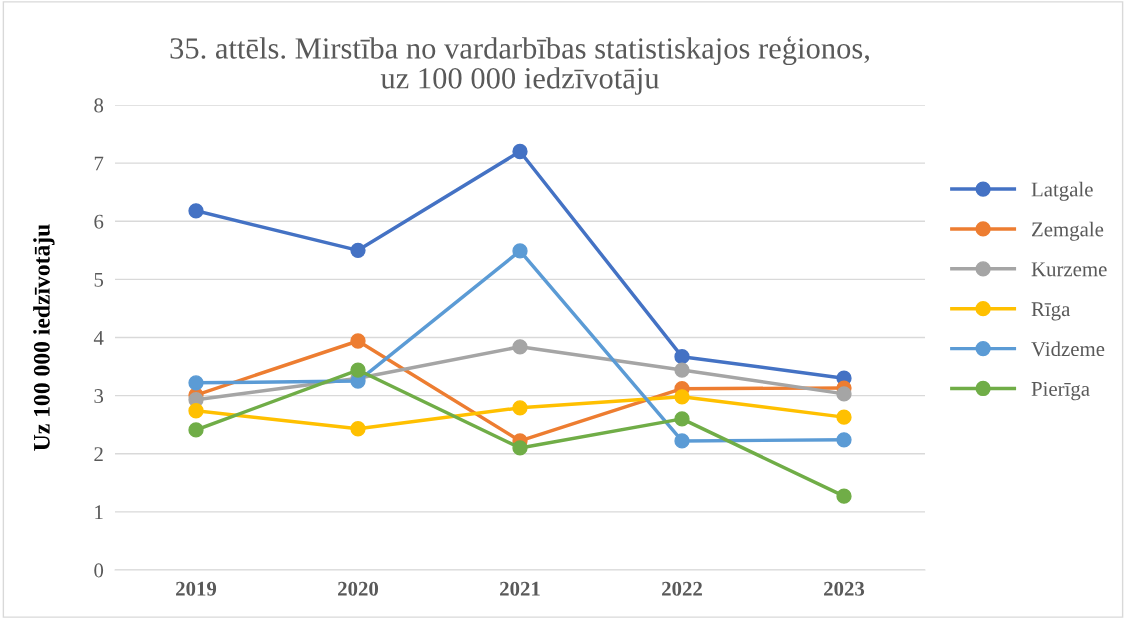 The width and height of the screenshot is (1126, 619). What do you see at coordinates (44, 337) in the screenshot?
I see `y-axis-title: Uz 100 000 iedzīvotāju` at bounding box center [44, 337].